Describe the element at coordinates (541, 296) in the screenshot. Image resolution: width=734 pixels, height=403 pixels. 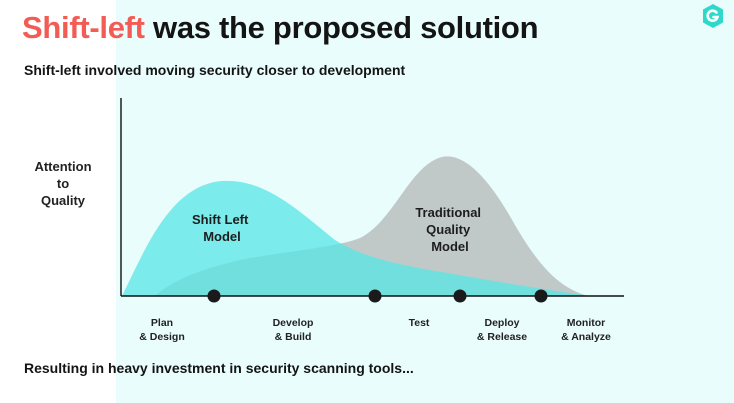
I see `stage-marker-monitor` at that location.